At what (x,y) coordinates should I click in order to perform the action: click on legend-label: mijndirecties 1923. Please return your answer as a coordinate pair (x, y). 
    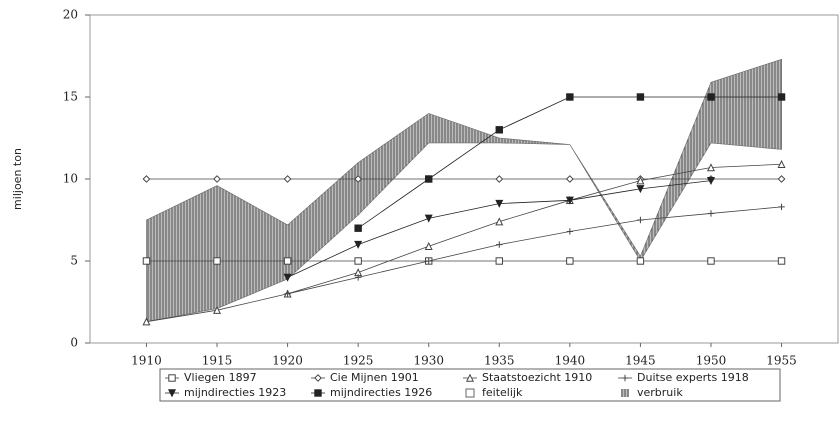
    Looking at the image, I should click on (235, 392).